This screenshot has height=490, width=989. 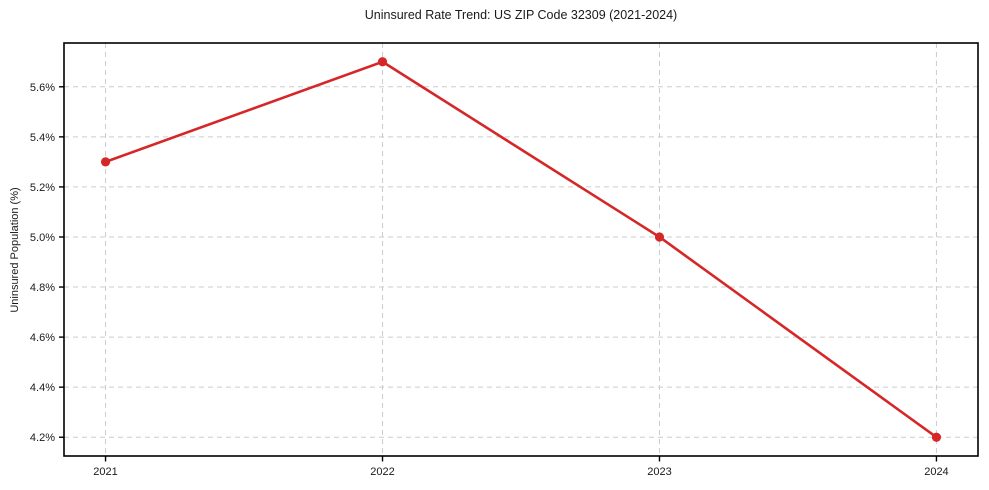 What do you see at coordinates (42, 188) in the screenshot?
I see `y-tick-label: 5.2%` at bounding box center [42, 188].